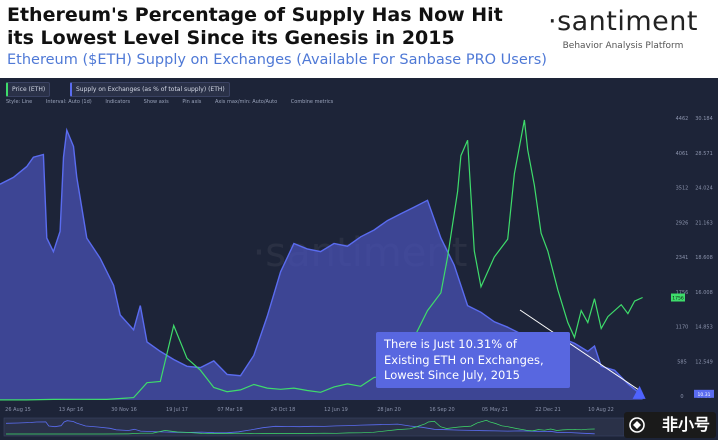 The image size is (718, 440). Describe the element at coordinates (601, 410) in the screenshot. I see `x-axis-tick-label: 10 Aug 22` at that location.